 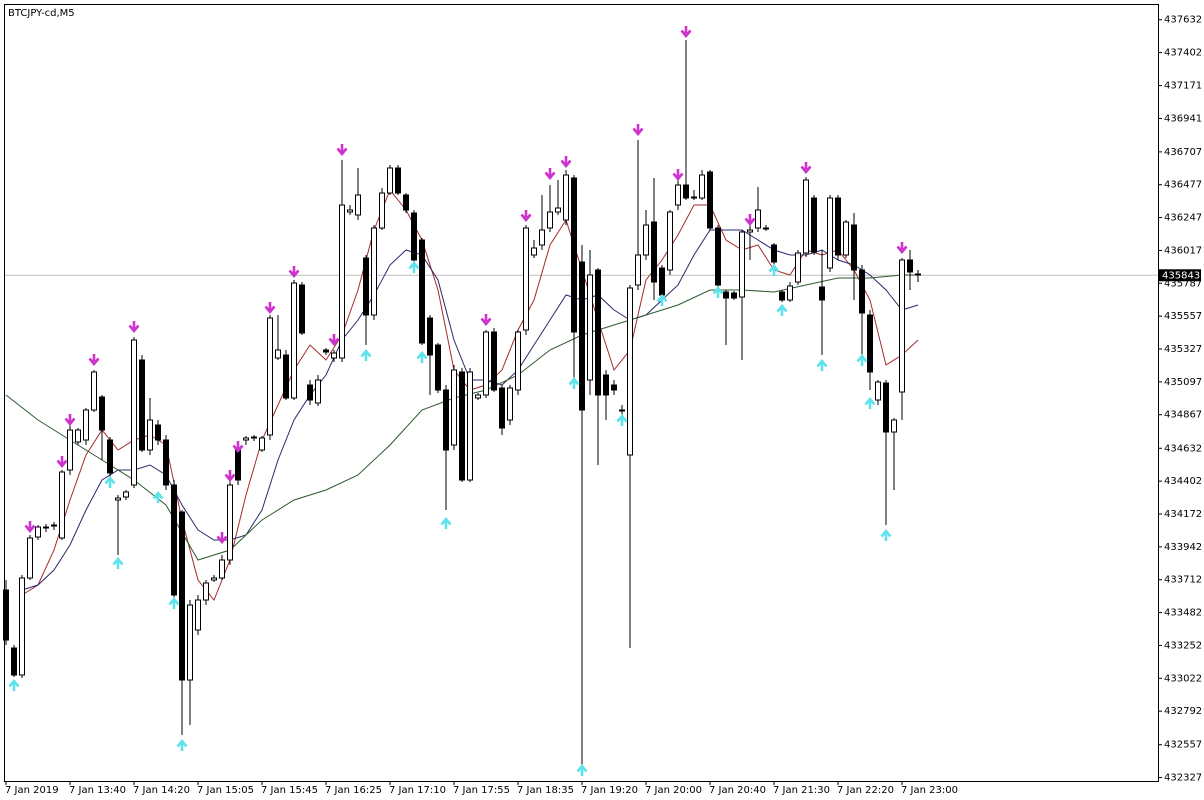 What do you see at coordinates (1183, 745) in the screenshot?
I see `y-tick-label: 432557` at bounding box center [1183, 745].